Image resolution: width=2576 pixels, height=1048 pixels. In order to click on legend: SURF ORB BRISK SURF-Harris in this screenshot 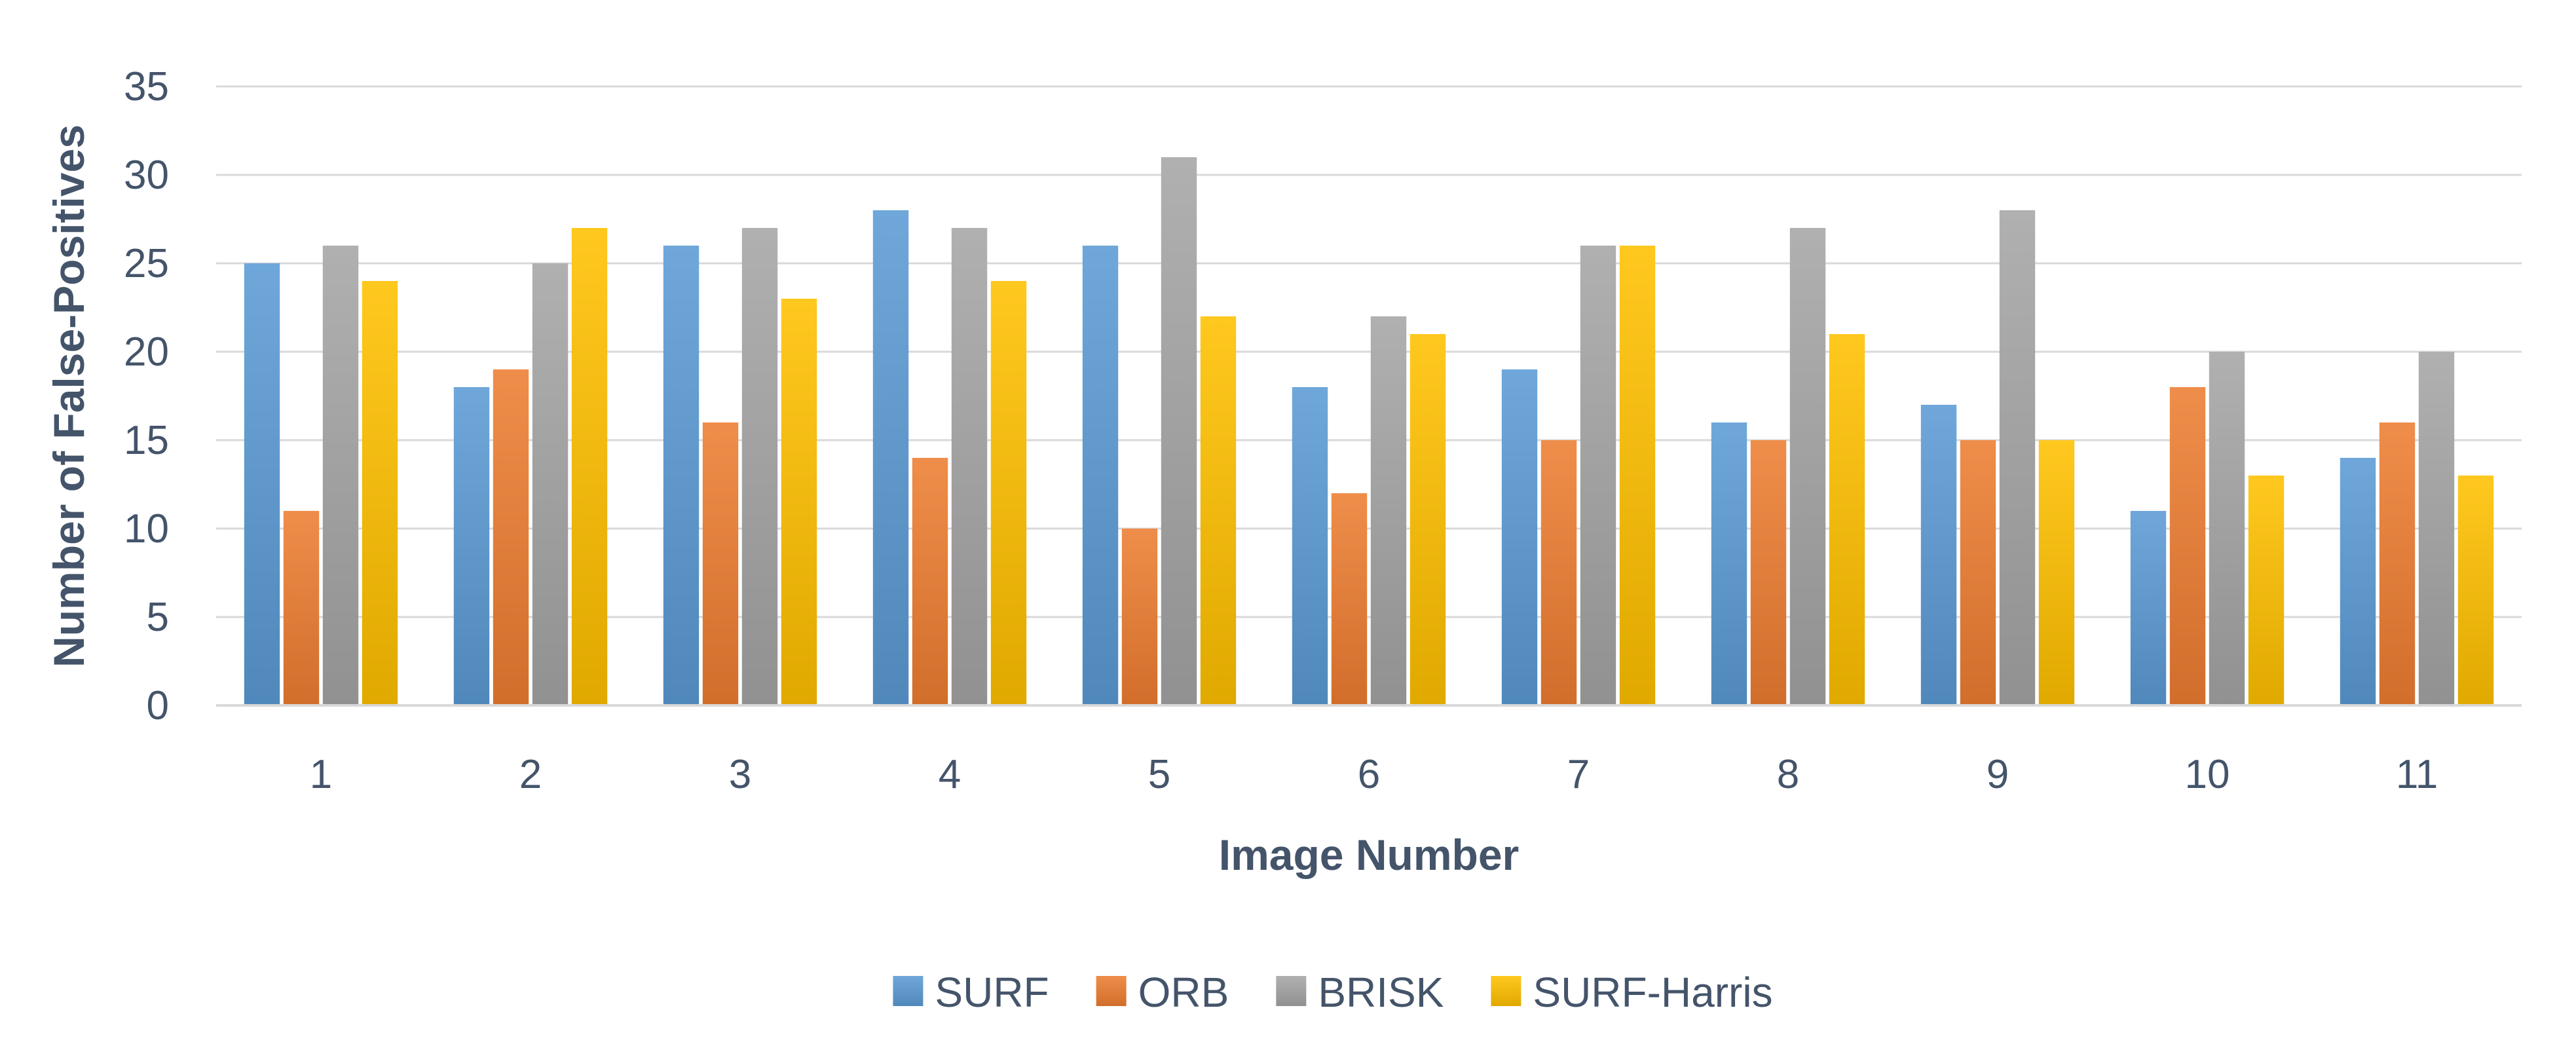, I will do `click(1333, 993)`.